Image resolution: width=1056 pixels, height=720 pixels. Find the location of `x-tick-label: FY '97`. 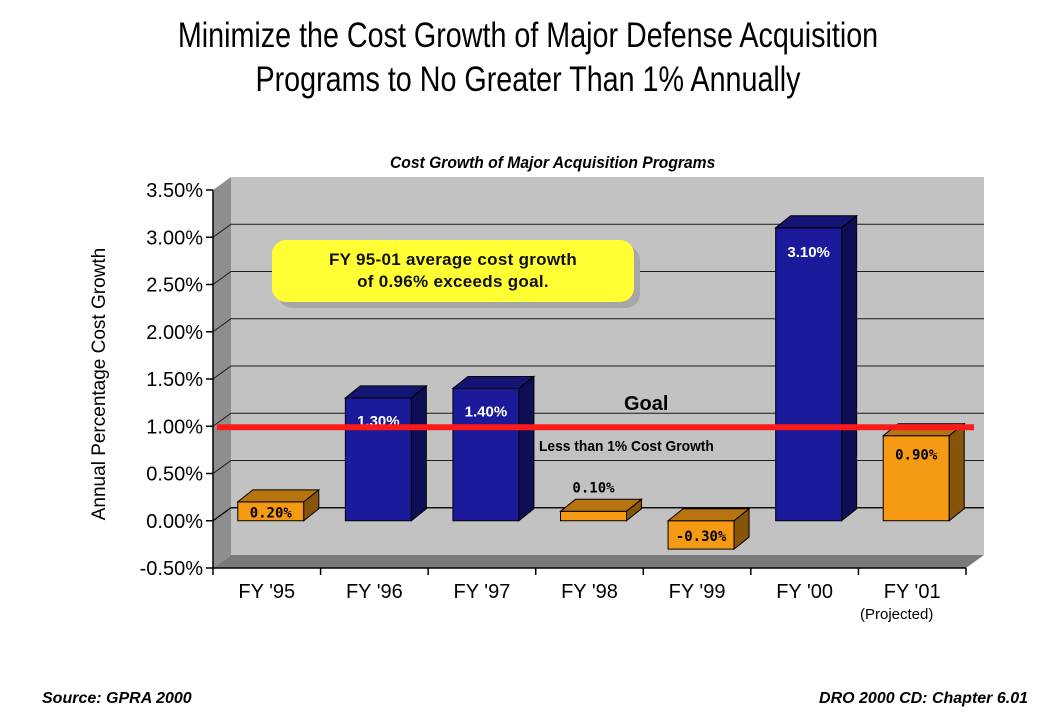

x-tick-label: FY '97 is located at coordinates (482, 592).